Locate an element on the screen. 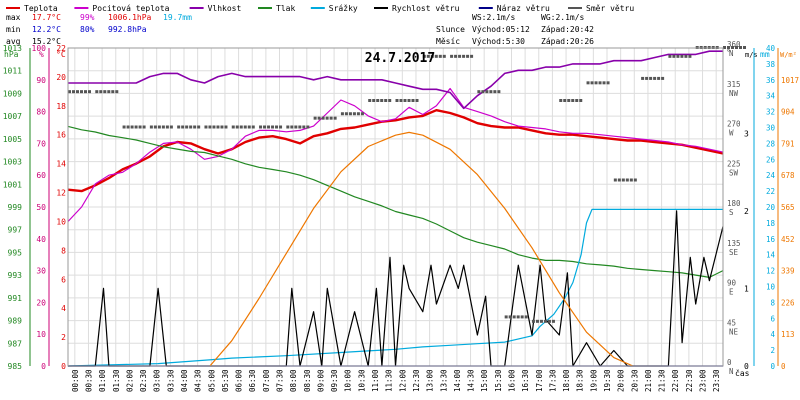  x-tick-label: 07:30 is located at coordinates (280, 380).